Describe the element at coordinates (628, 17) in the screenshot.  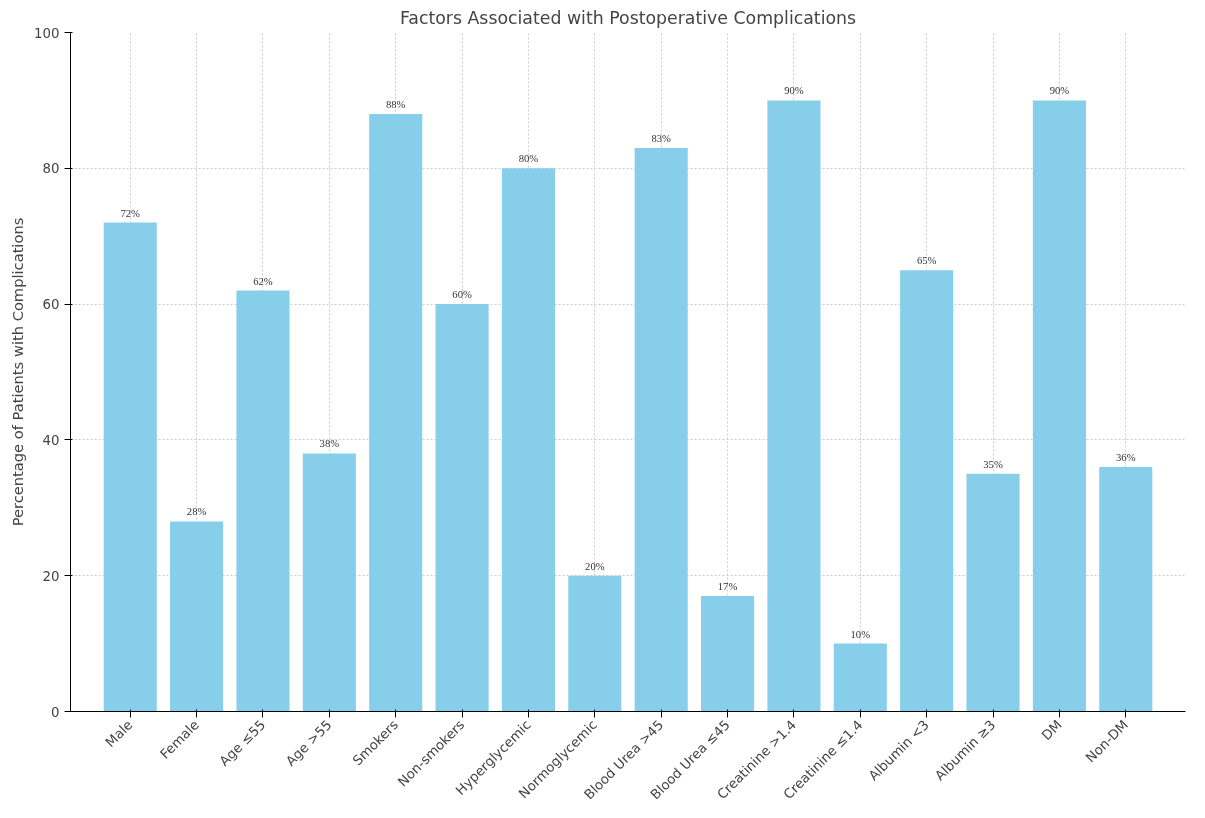
I see `chart-title: Factors Associated with Postoperative Complications` at that location.